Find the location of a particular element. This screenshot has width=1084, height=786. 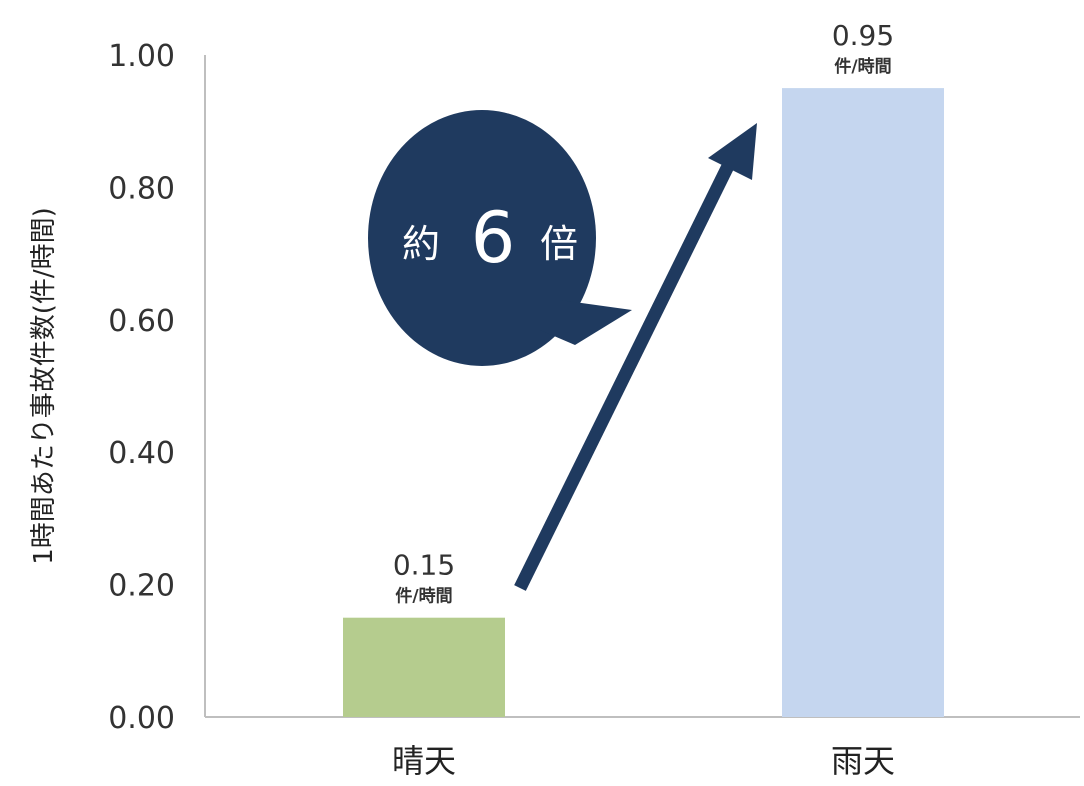

ratio-bubble: 約 6 倍 is located at coordinates (500, 238).